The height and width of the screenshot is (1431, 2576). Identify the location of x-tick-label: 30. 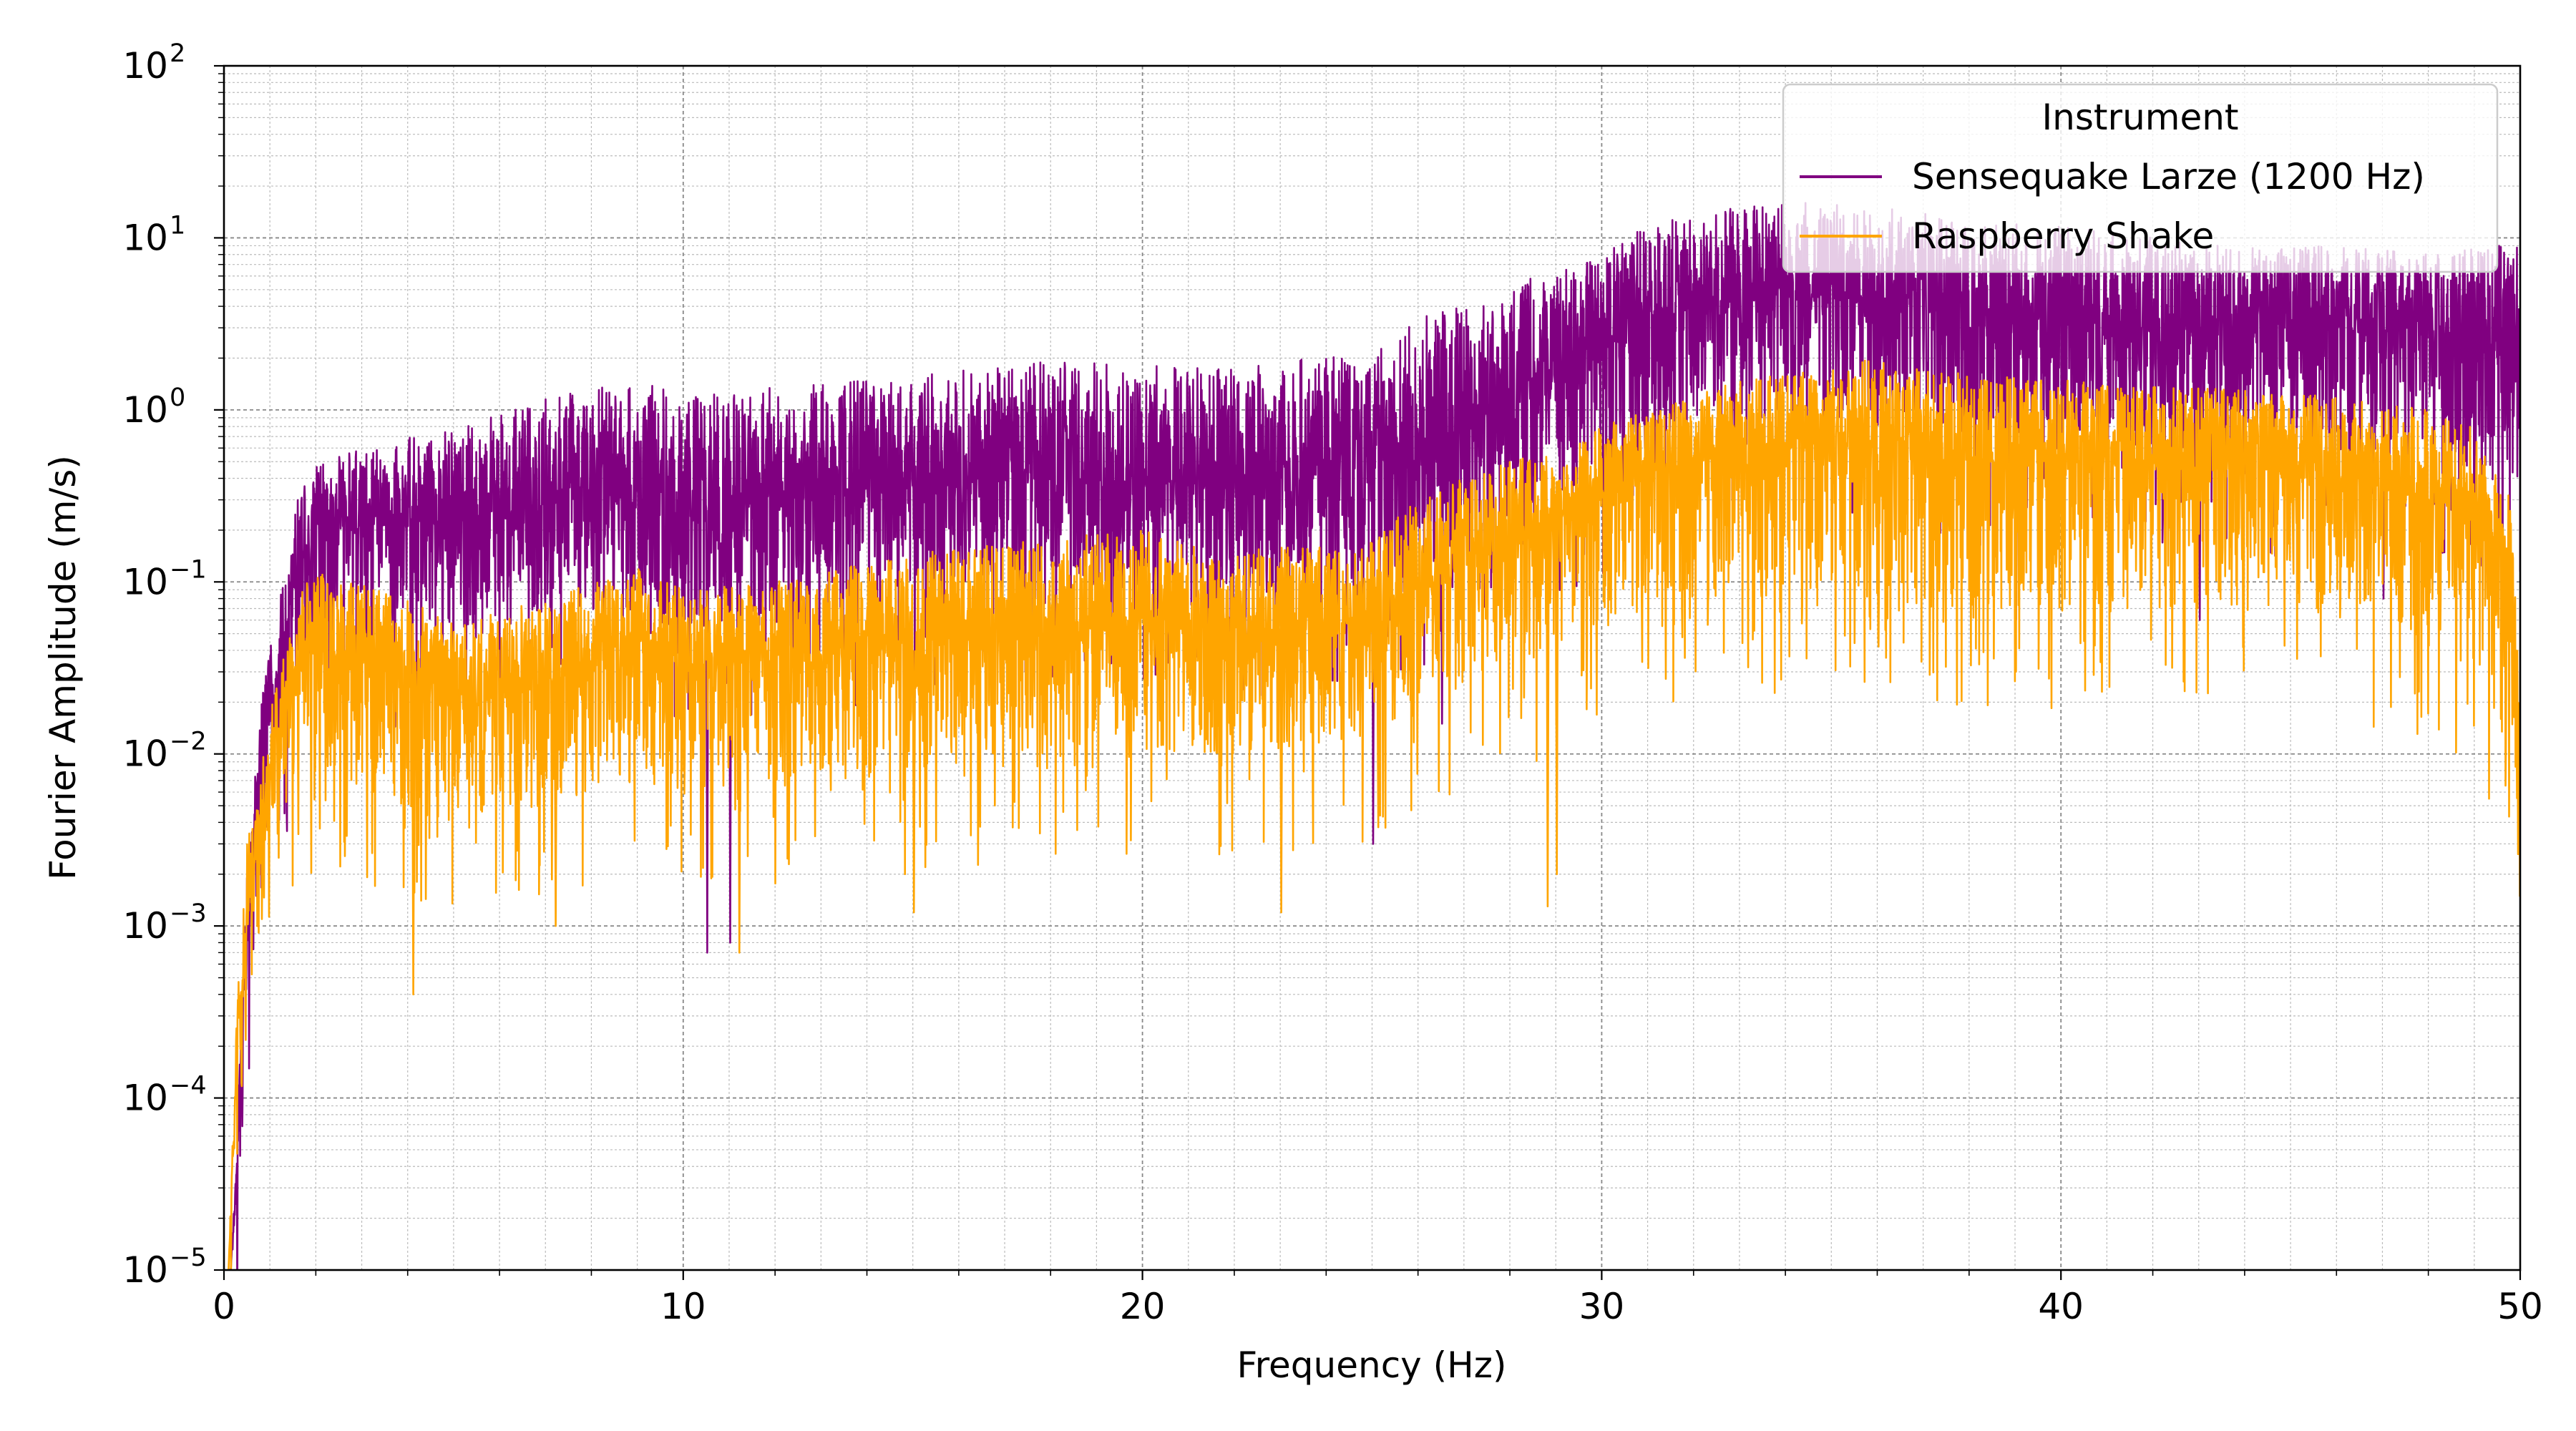
(1602, 1307).